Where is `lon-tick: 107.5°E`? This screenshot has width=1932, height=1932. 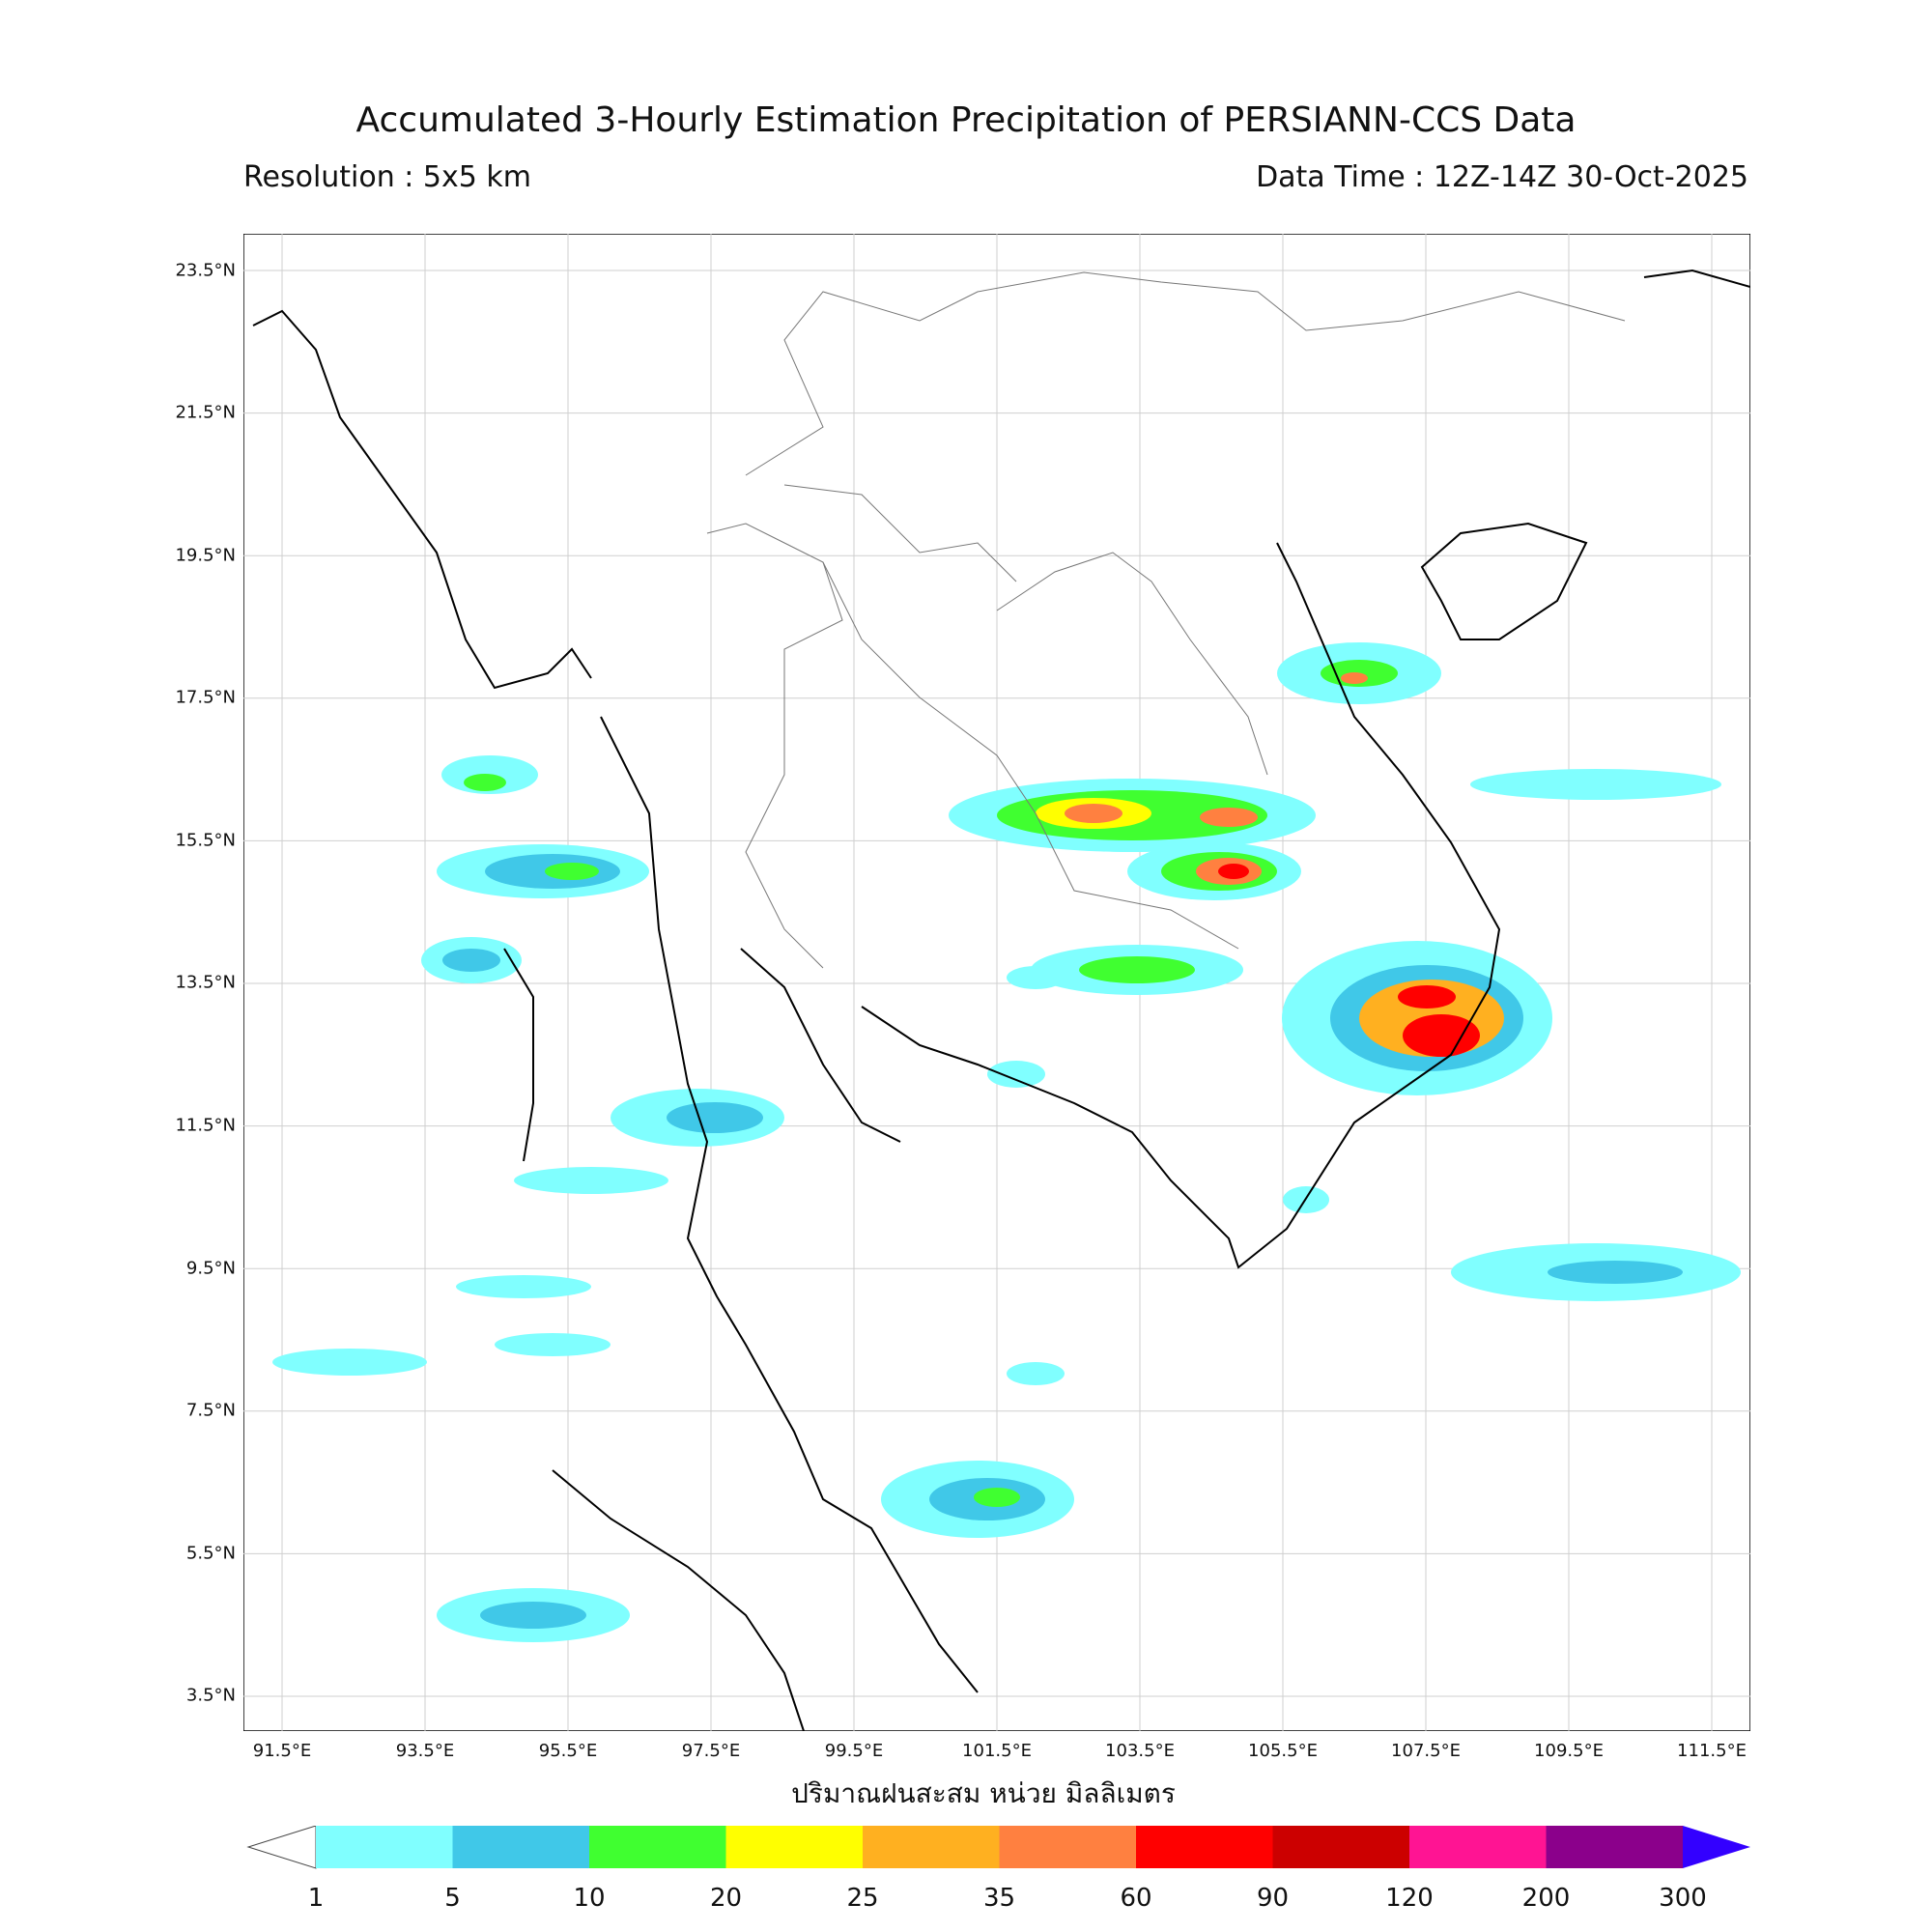
lon-tick: 107.5°E is located at coordinates (1426, 1751).